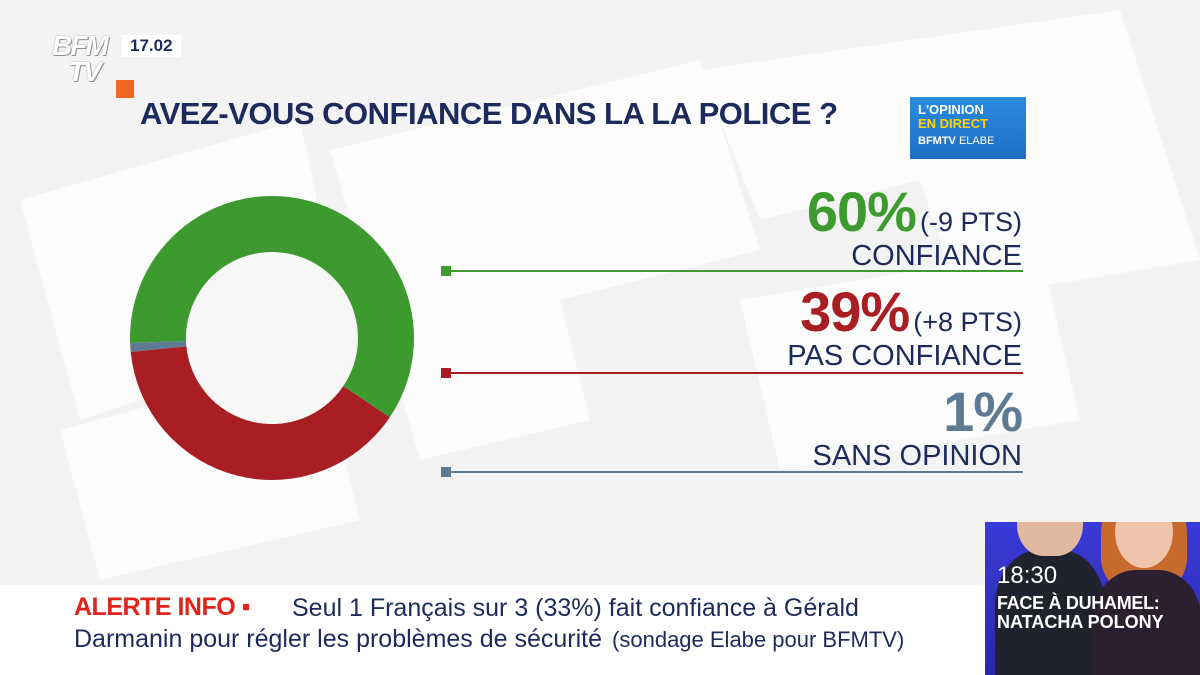 Image resolution: width=1200 pixels, height=675 pixels. Describe the element at coordinates (732, 373) in the screenshot. I see `legend-rule-pas-confiance` at that location.